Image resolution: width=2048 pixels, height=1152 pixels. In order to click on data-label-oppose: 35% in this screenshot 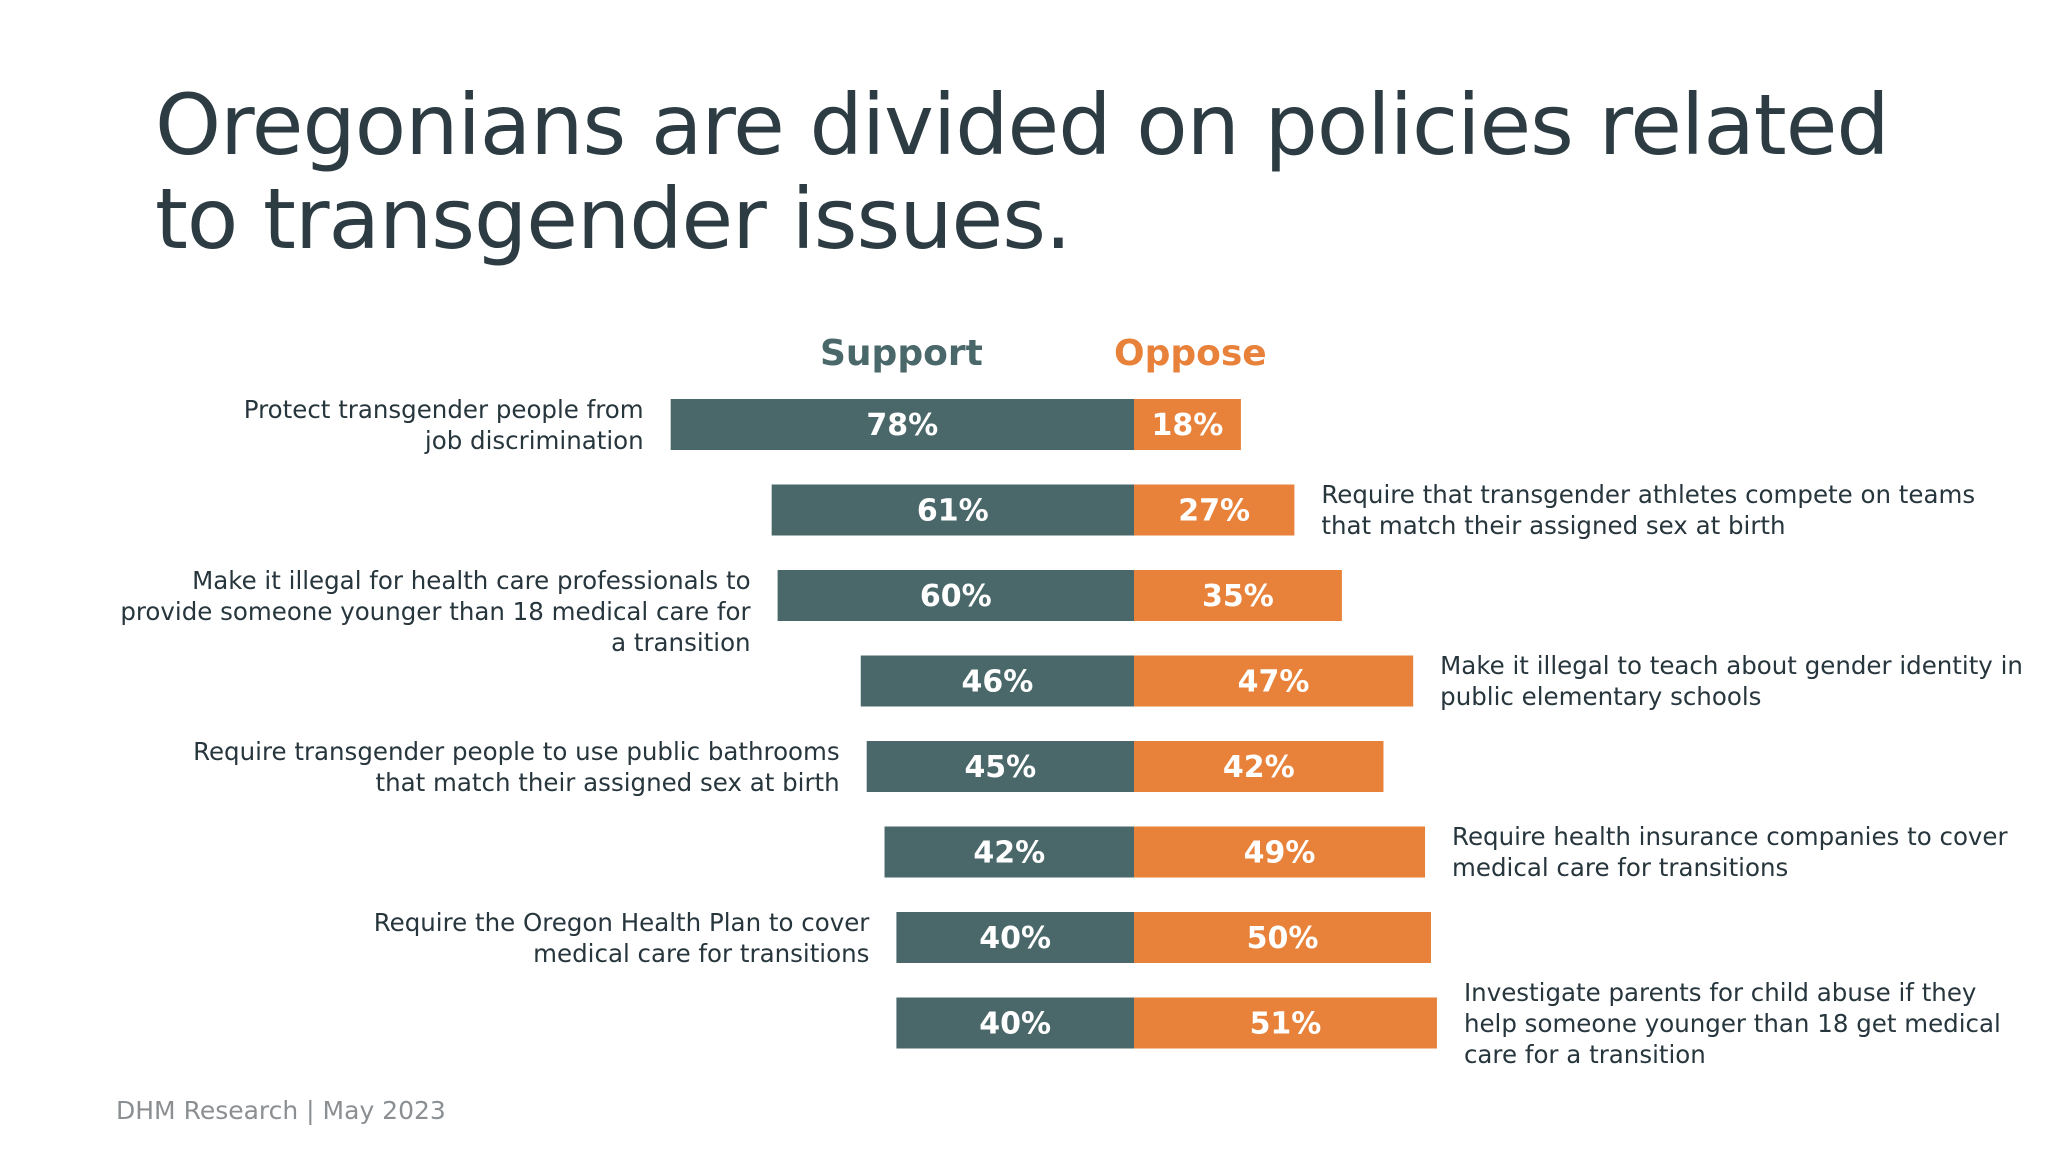, I will do `click(1238, 596)`.